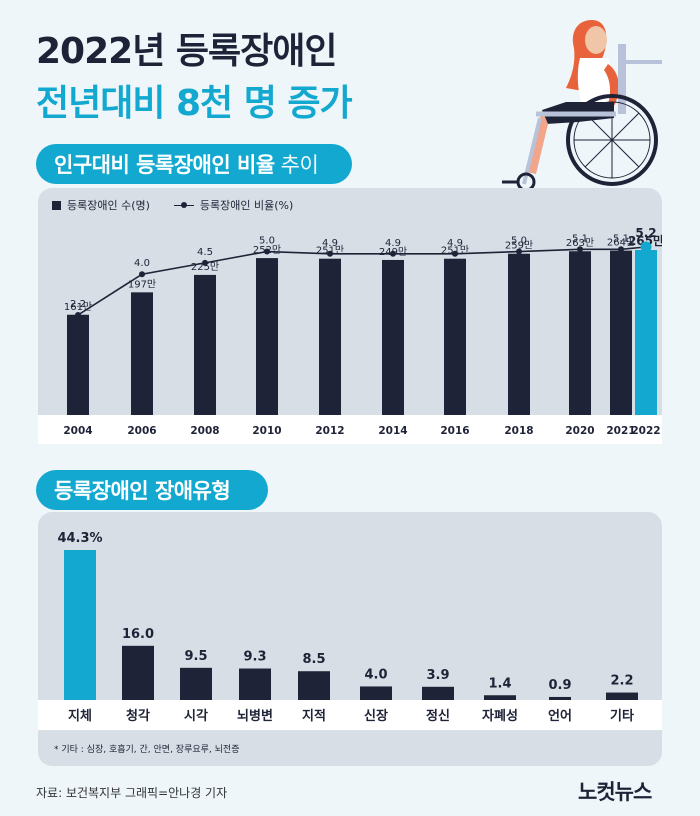 This screenshot has width=700, height=816. What do you see at coordinates (621, 681) in the screenshot?
I see `bar-label-기타: 2.2` at bounding box center [621, 681].